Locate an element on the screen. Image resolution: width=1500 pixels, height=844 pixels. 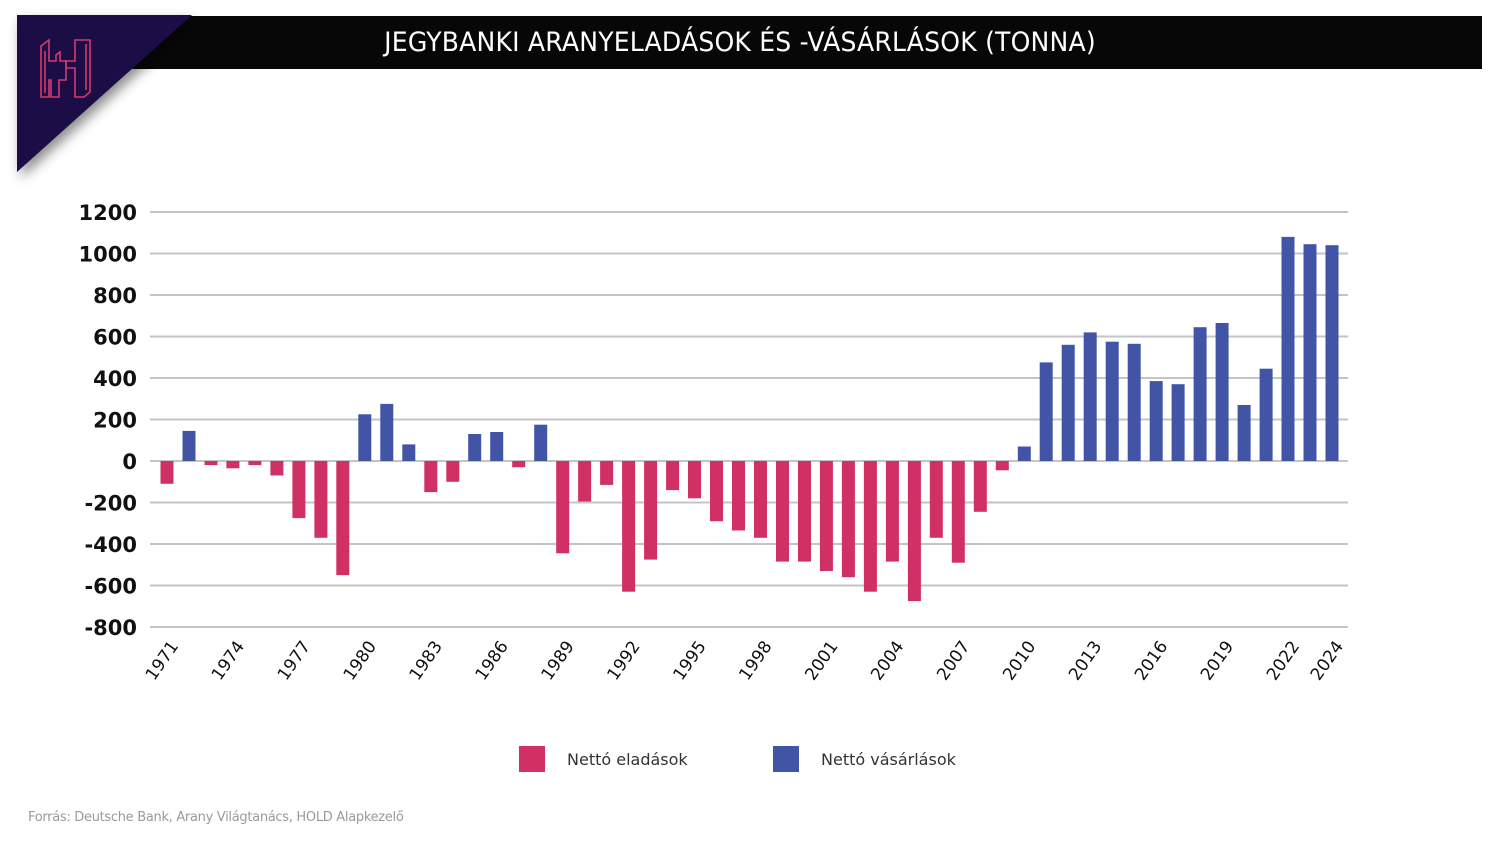
bar-2022 is located at coordinates (1288, 348).